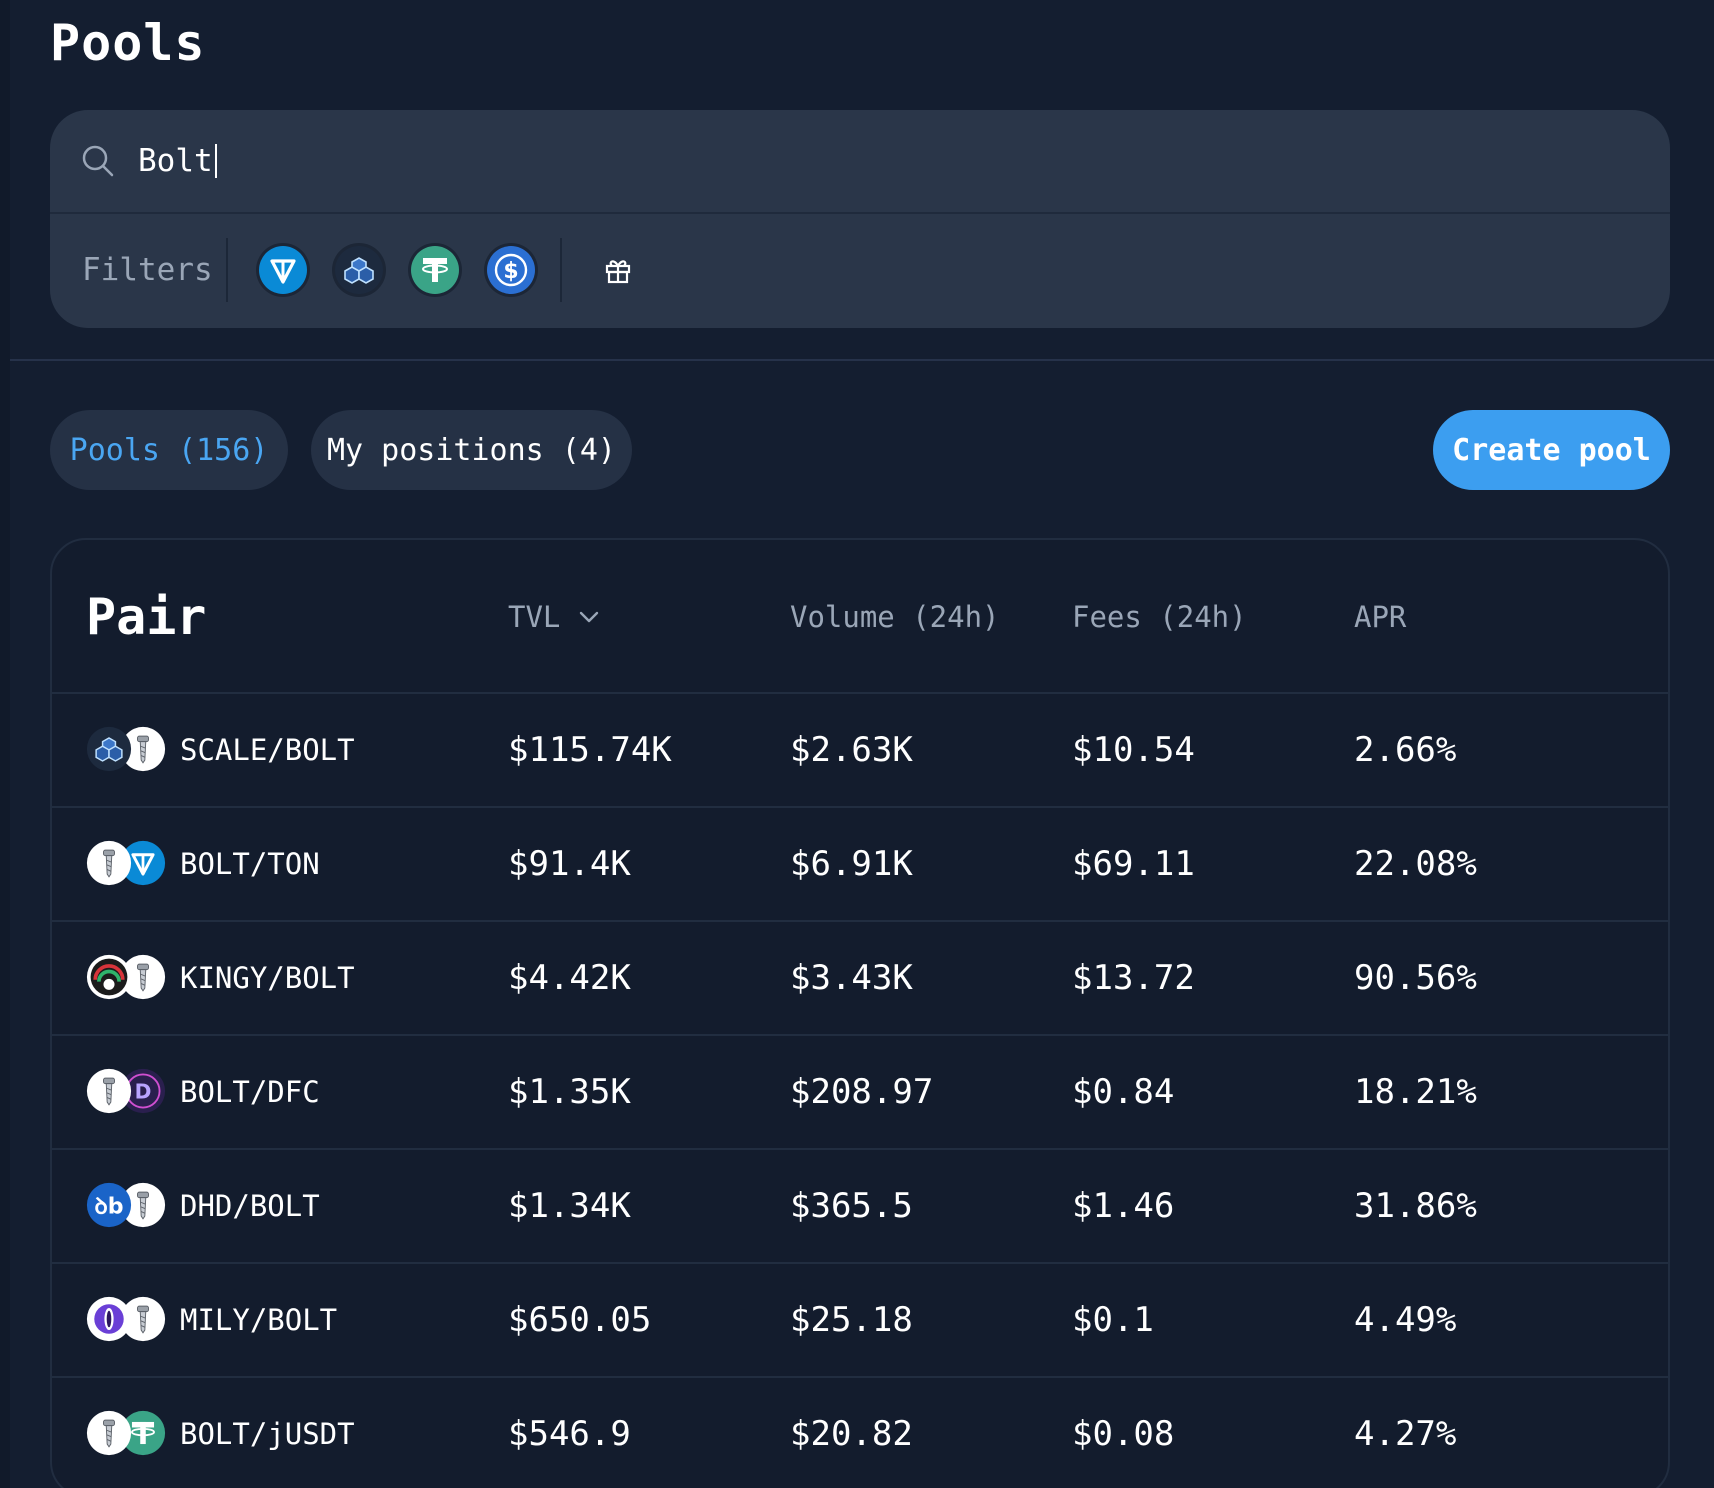  I want to click on apr-value: 4.27%, so click(1405, 1434).